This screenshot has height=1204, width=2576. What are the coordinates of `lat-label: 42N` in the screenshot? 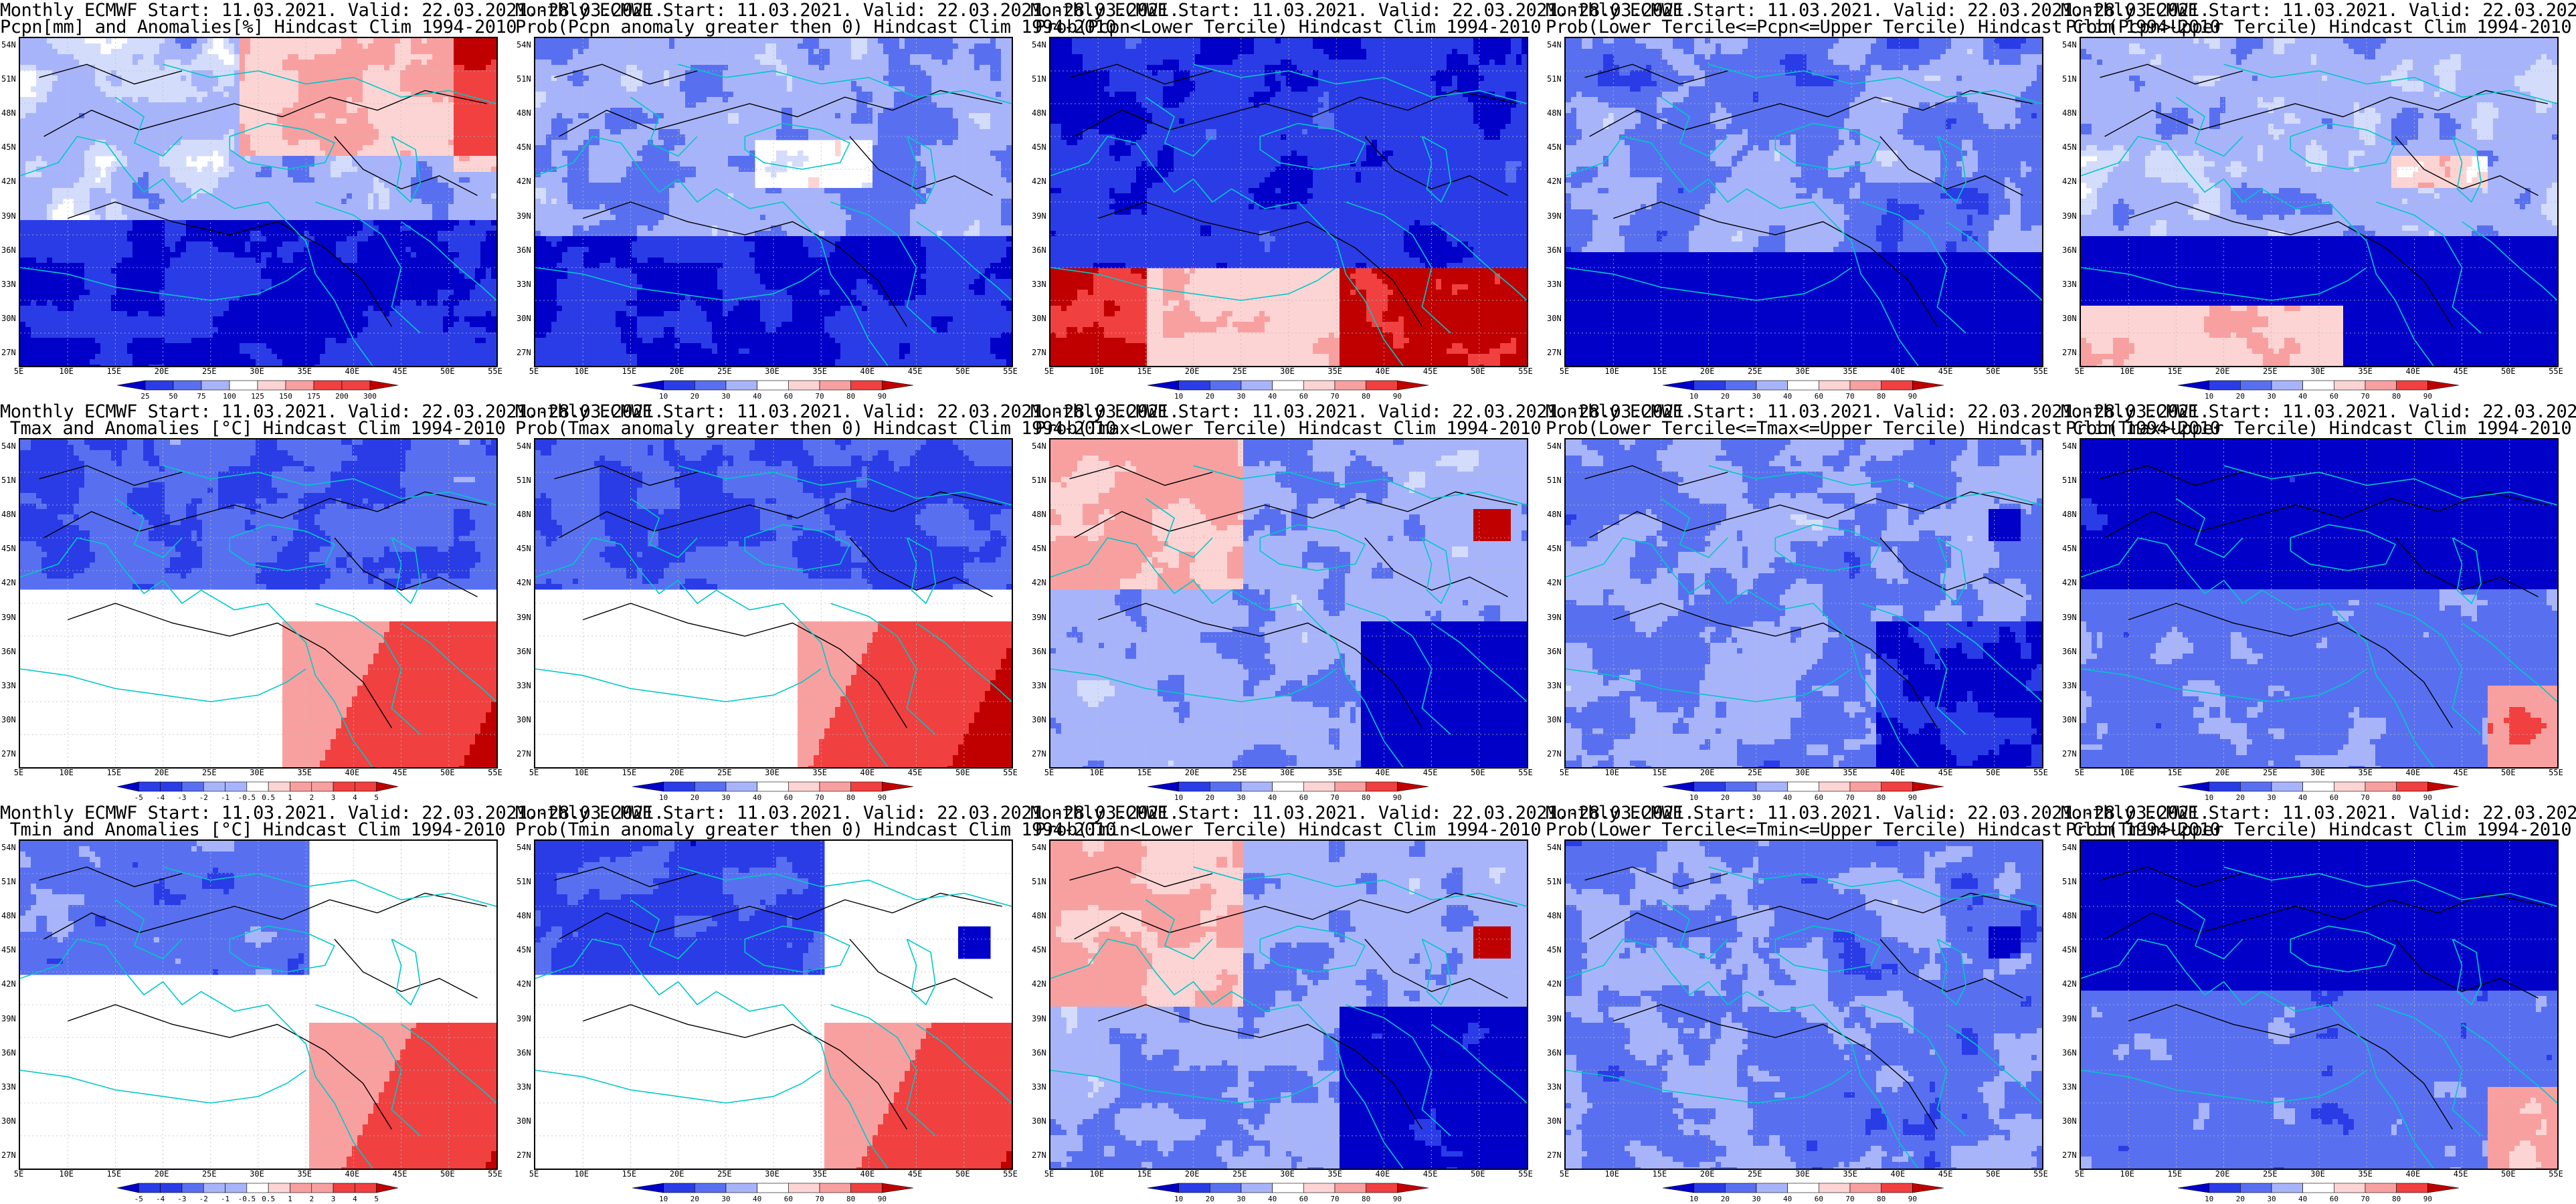 It's located at (1555, 181).